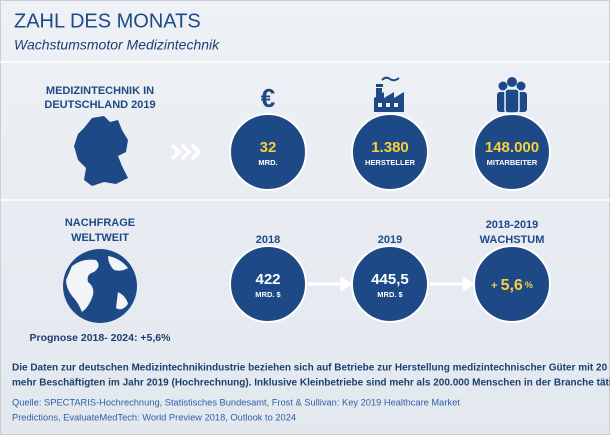  Describe the element at coordinates (512, 147) in the screenshot. I see `value: 148.000` at that location.